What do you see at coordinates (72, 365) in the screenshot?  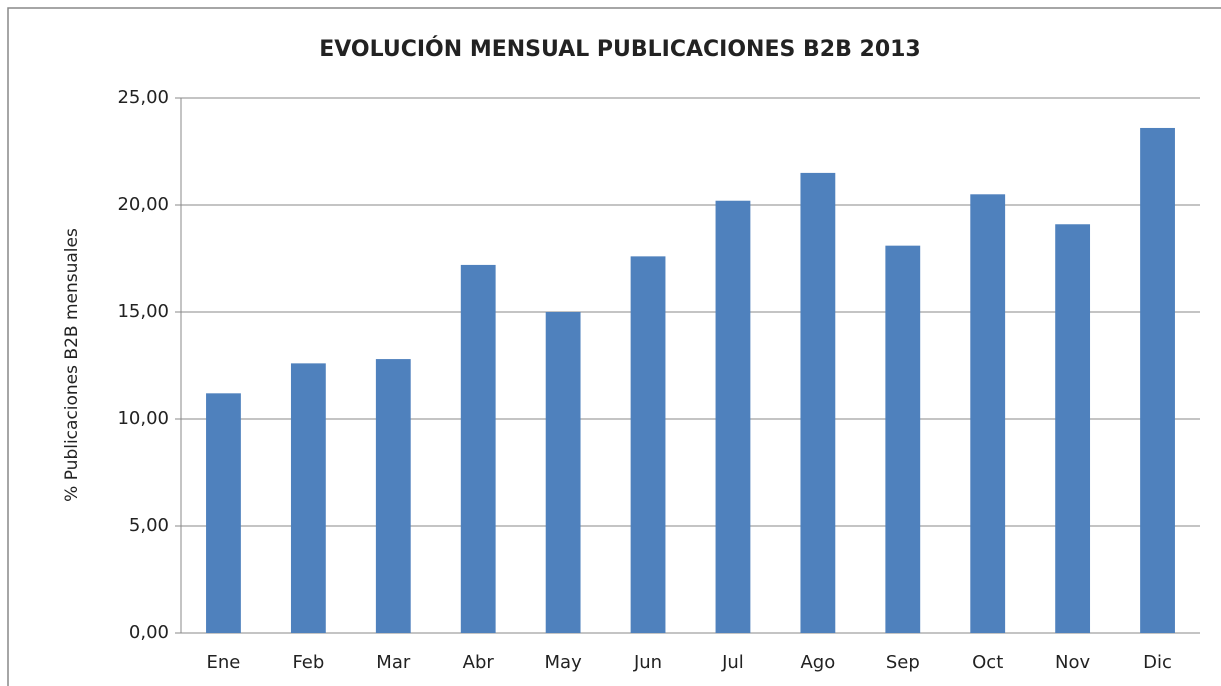 I see `y-axis-title: % Publicaciones B2B mensuales` at bounding box center [72, 365].